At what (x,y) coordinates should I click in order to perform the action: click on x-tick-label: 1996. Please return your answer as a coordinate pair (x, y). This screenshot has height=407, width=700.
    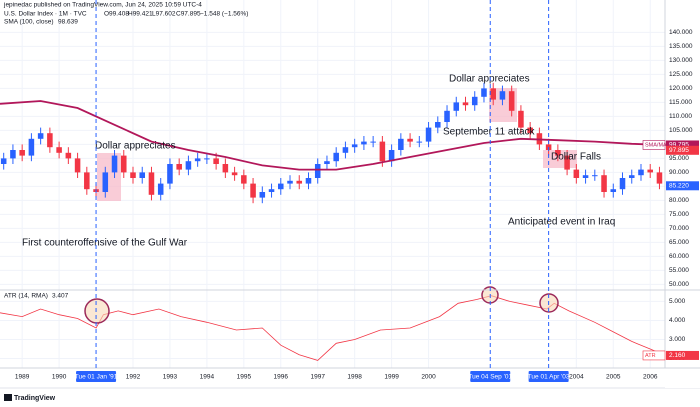
    Looking at the image, I should click on (281, 377).